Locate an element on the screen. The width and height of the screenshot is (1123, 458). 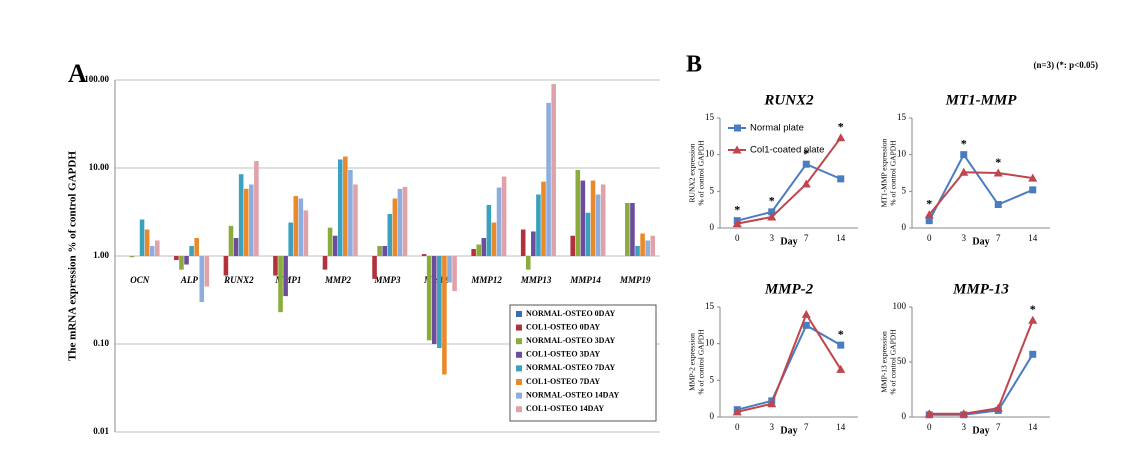
legend-label: NORMAL-OSTEO 0DAY is located at coordinates (570, 313).